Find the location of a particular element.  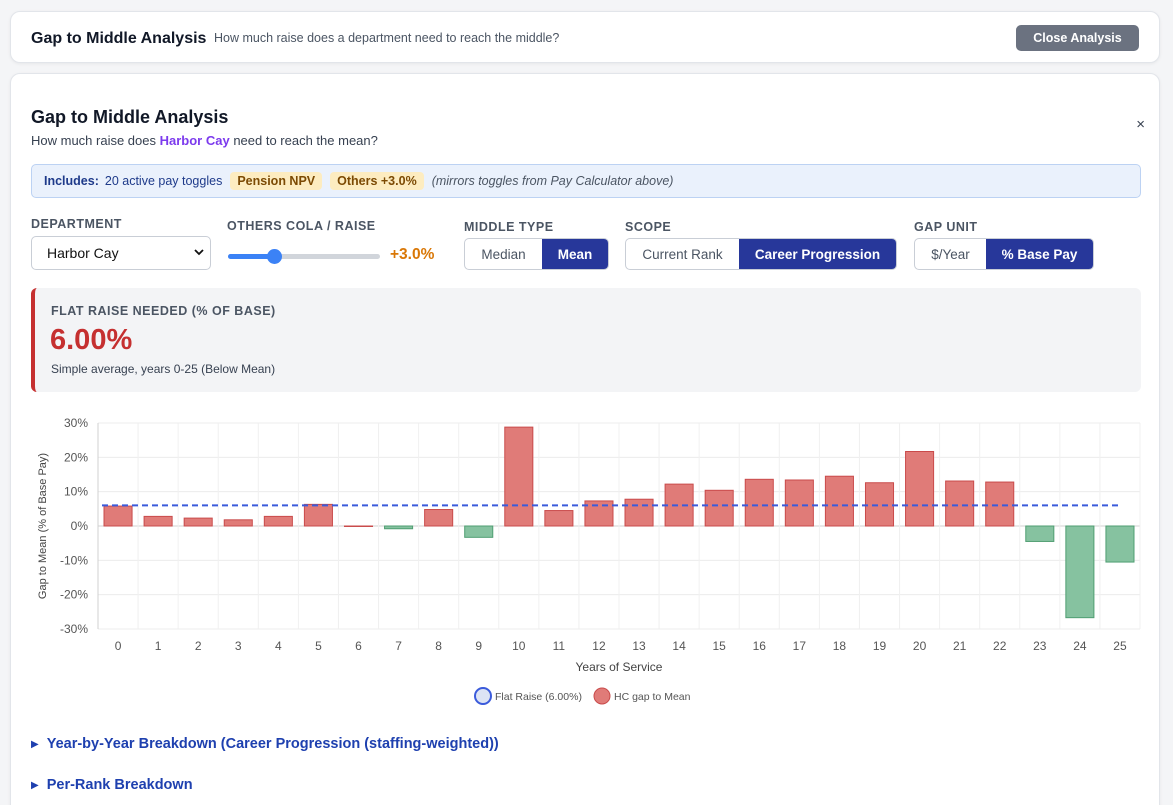

cola-slider-fill is located at coordinates (251, 256).